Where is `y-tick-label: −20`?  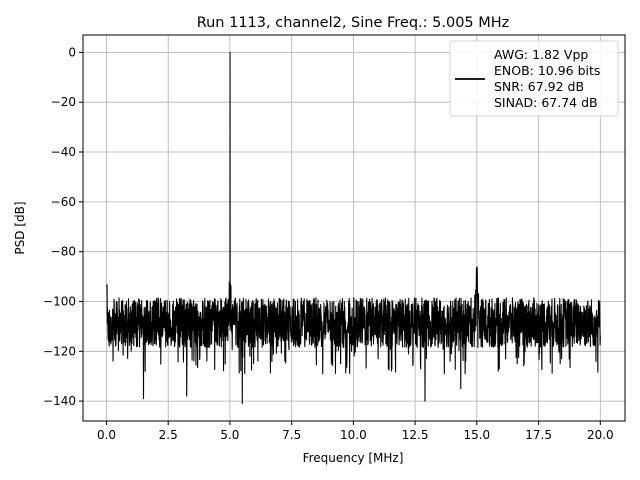 y-tick-label: −20 is located at coordinates (63, 102).